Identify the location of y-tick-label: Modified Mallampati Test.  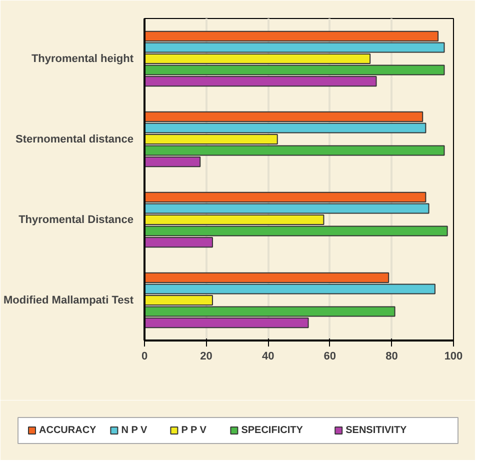
(69, 300).